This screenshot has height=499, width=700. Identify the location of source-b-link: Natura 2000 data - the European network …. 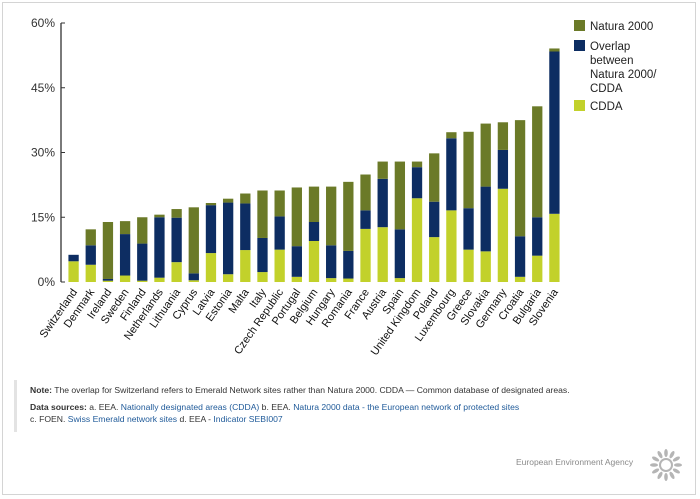
(406, 407).